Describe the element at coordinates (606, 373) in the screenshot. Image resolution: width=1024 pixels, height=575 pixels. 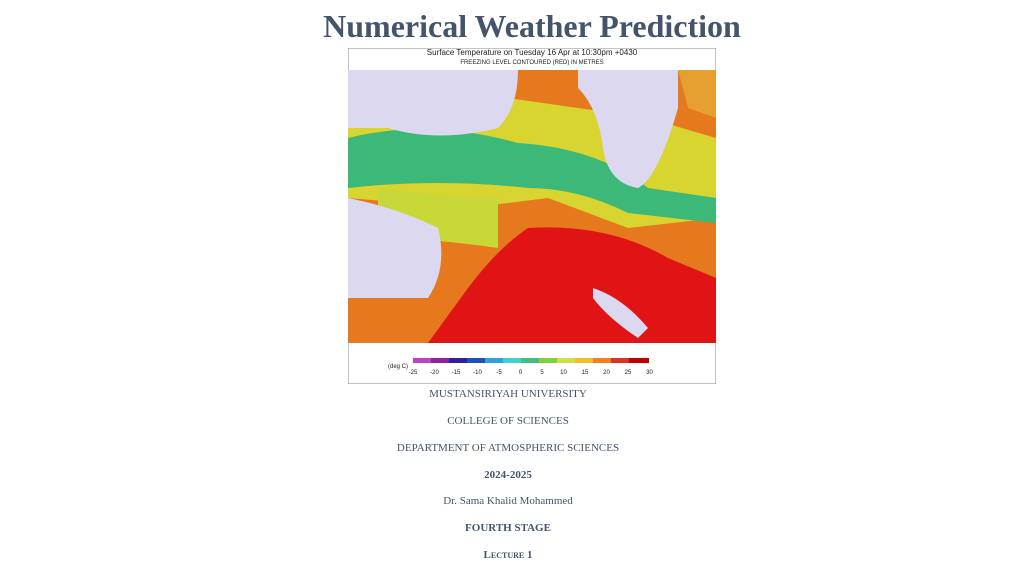
I see `colorbar-tick-label: 20` at that location.